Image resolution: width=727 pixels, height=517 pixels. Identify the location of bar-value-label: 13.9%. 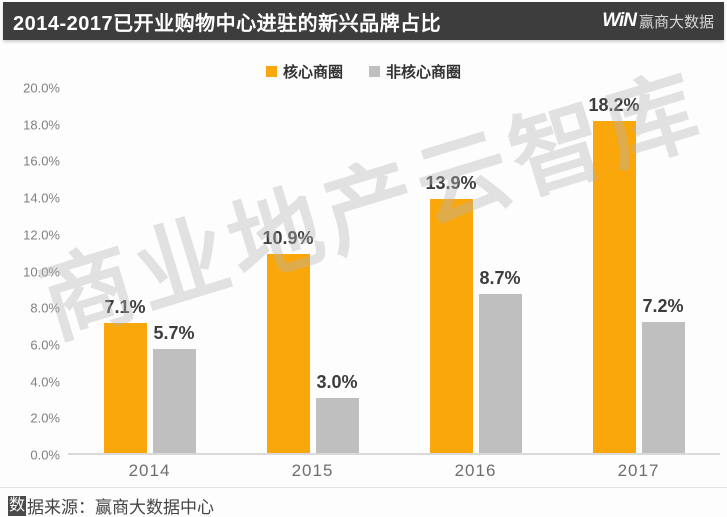
(451, 183).